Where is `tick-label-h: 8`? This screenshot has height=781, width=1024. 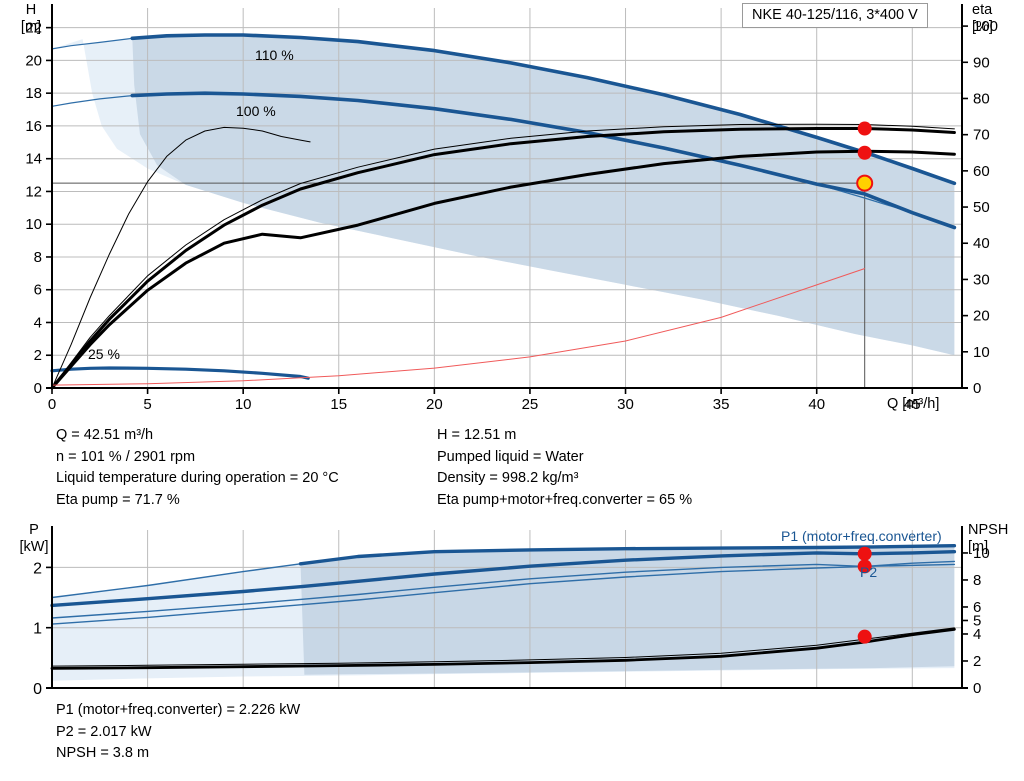 tick-label-h: 8 is located at coordinates (38, 257).